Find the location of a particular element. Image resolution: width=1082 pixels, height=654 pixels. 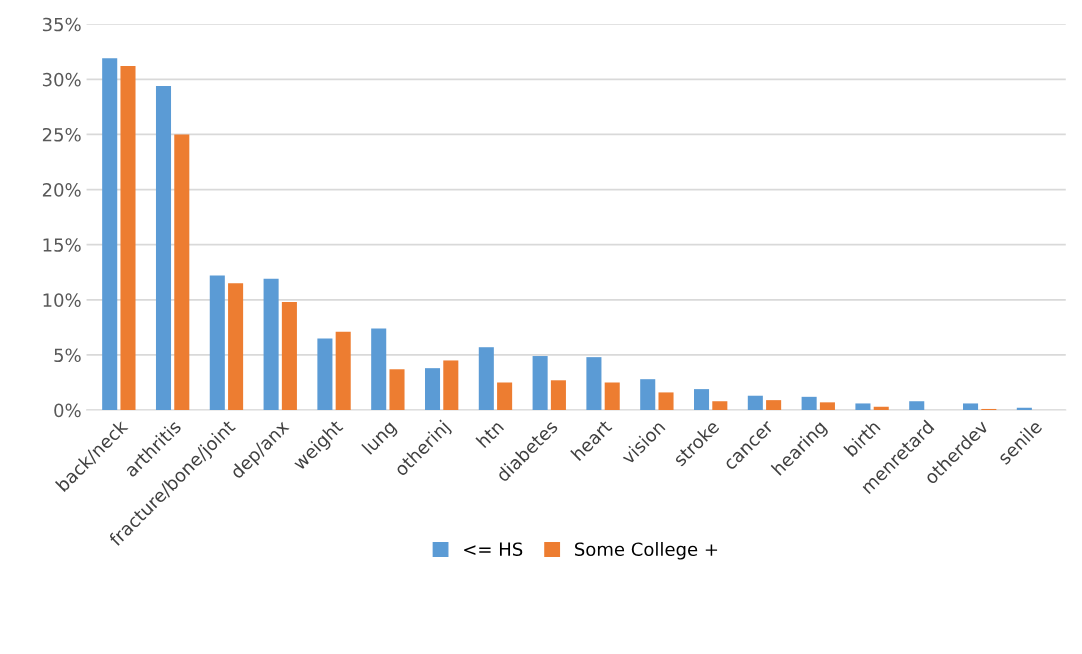

y-tick-label: 5% is located at coordinates (67, 355).